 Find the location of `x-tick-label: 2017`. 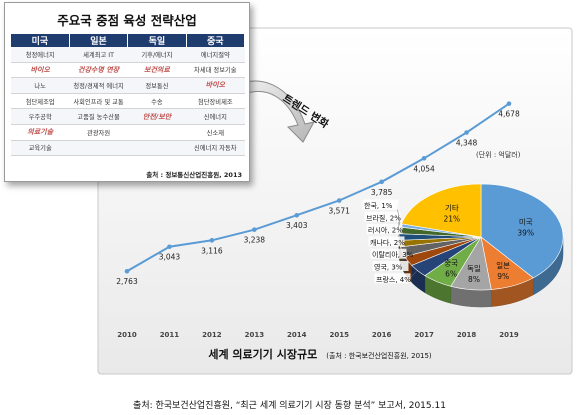

x-tick-label: 2017 is located at coordinates (424, 335).